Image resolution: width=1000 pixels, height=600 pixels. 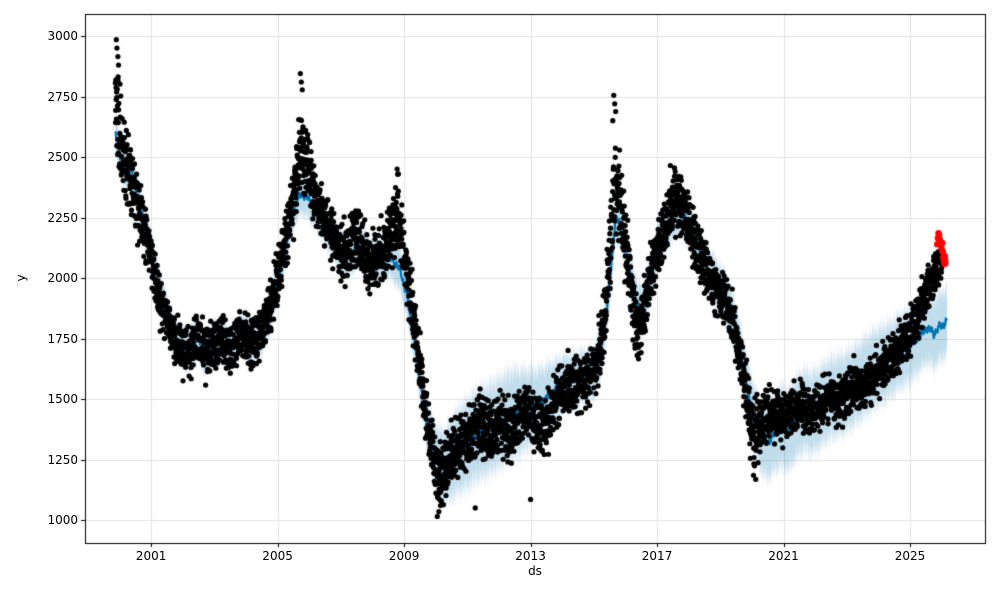 I want to click on y-axis-label: y, so click(x=21, y=278).